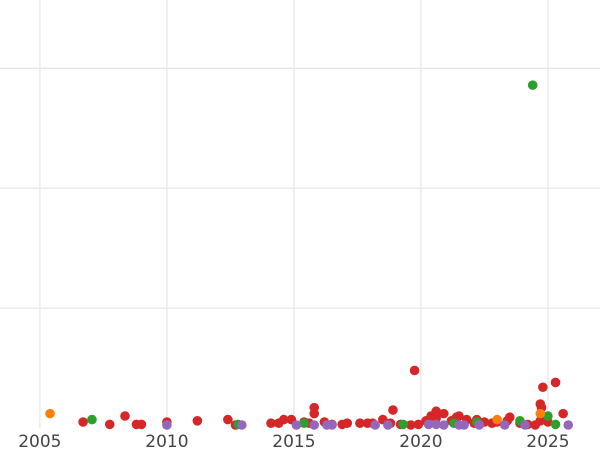 This screenshot has height=450, width=600. I want to click on x-tick-label: 2010, so click(166, 441).